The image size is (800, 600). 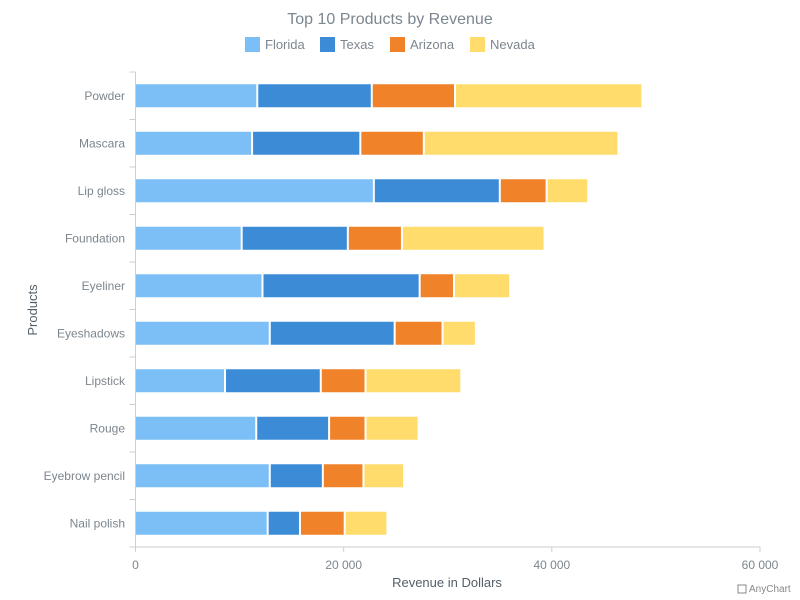 I want to click on x-tick-label: 0, so click(x=135, y=565).